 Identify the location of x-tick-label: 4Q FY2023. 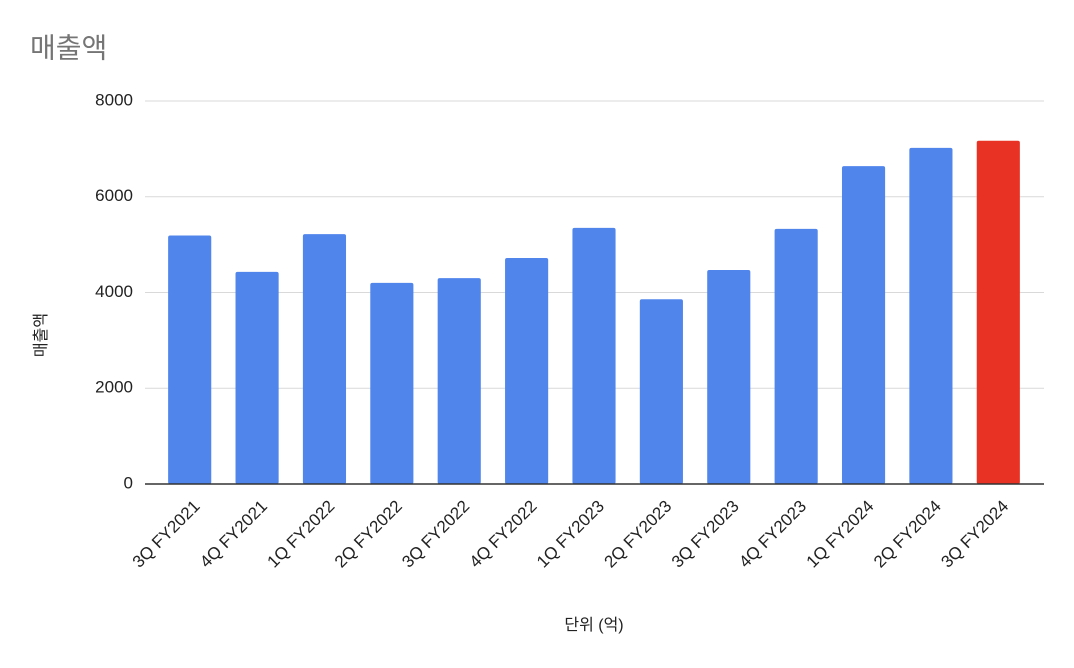
(772, 534).